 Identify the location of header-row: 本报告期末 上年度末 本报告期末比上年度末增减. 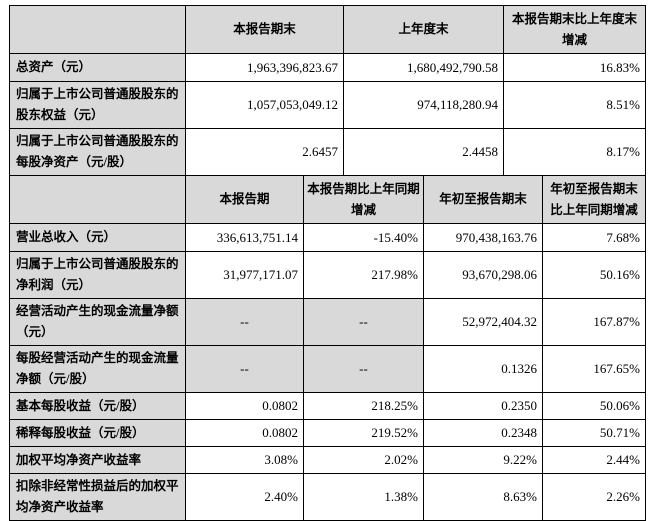
(327, 29).